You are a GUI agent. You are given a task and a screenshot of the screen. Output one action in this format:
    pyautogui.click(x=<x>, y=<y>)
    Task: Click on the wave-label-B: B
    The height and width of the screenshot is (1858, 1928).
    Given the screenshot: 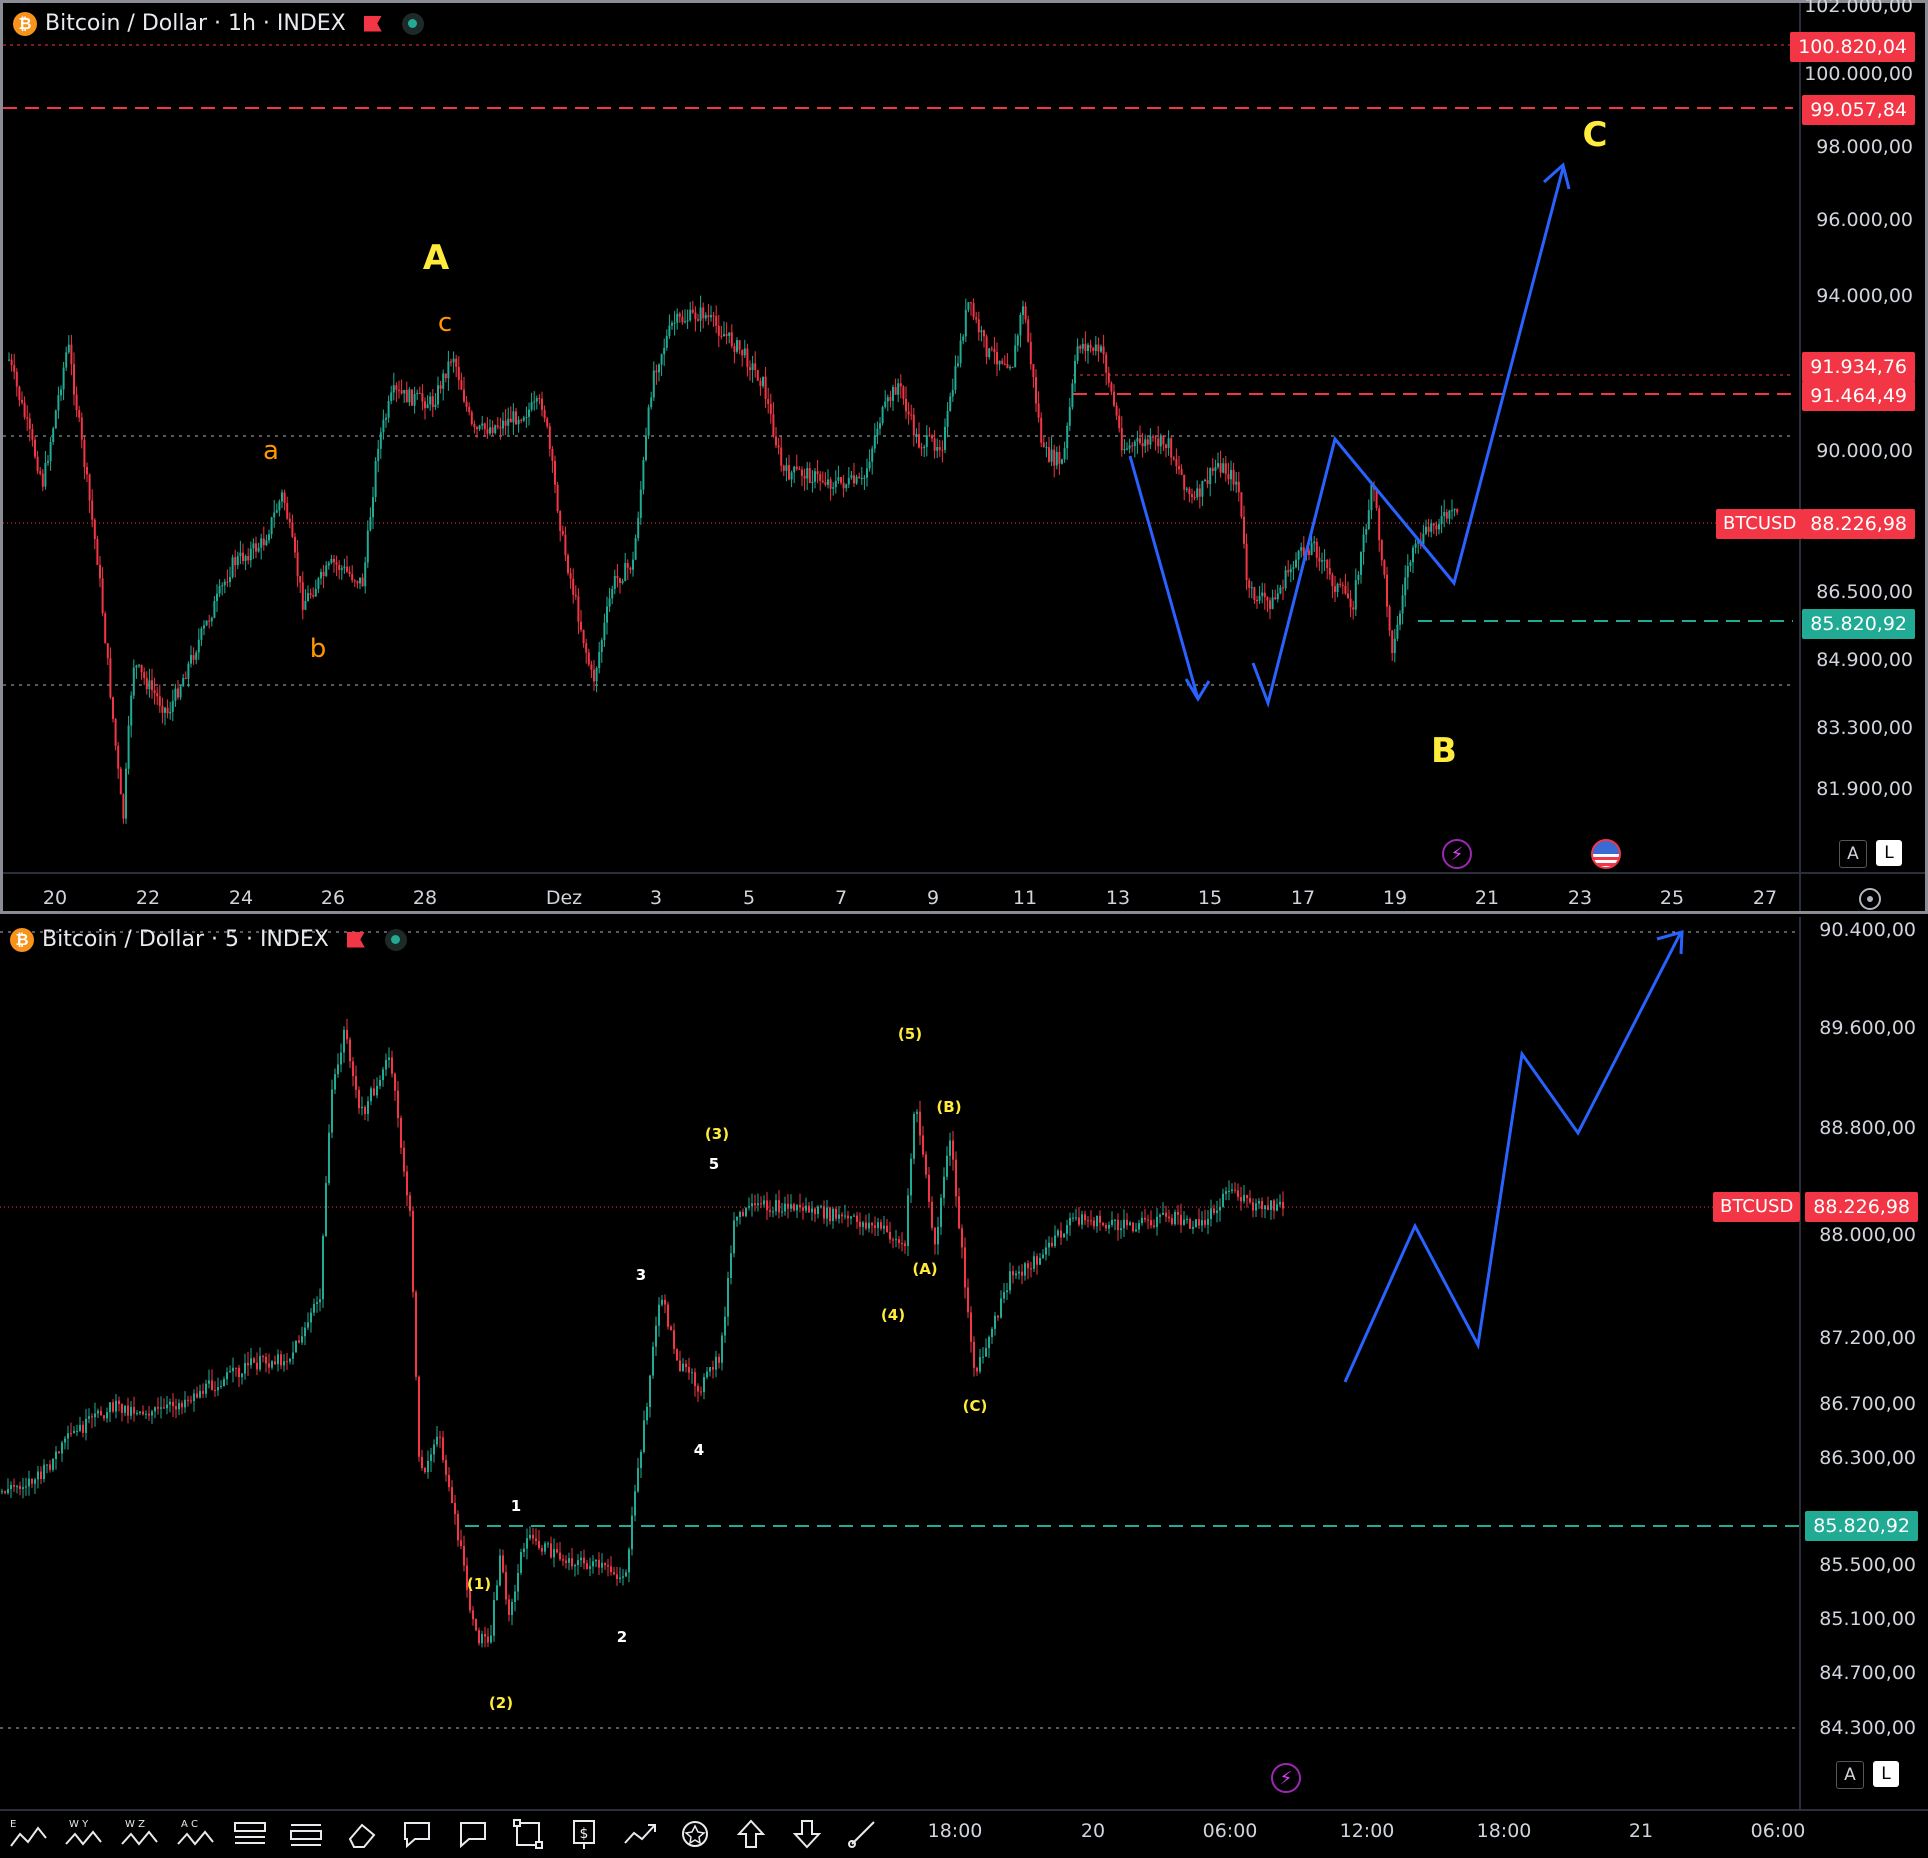 What is the action you would take?
    pyautogui.click(x=1444, y=751)
    